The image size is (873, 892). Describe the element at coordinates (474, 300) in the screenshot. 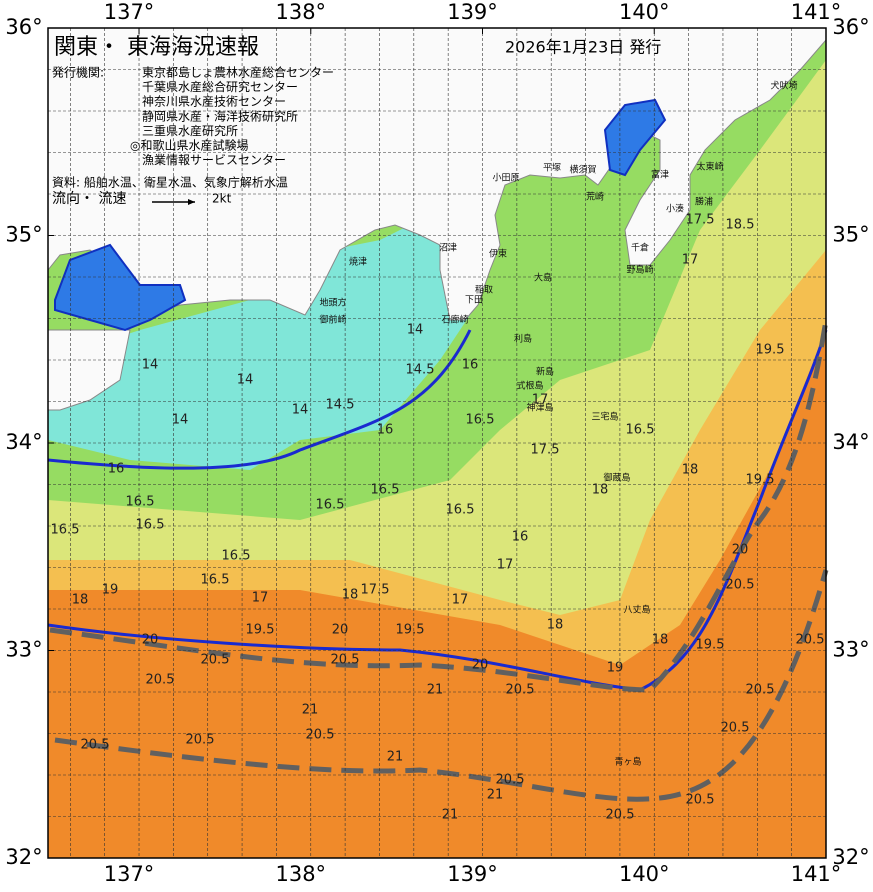

I see `place-name: 下田` at that location.